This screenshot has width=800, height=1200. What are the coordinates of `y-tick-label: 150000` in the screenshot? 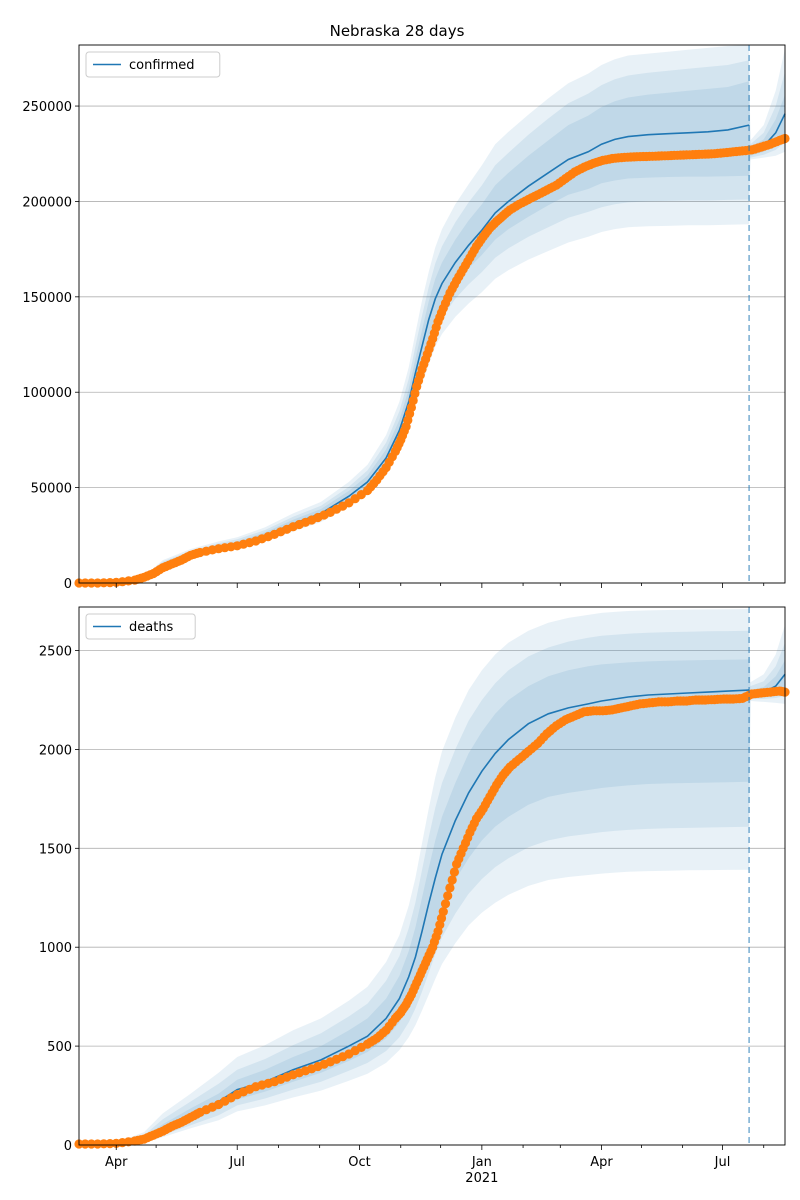 It's located at (47, 298).